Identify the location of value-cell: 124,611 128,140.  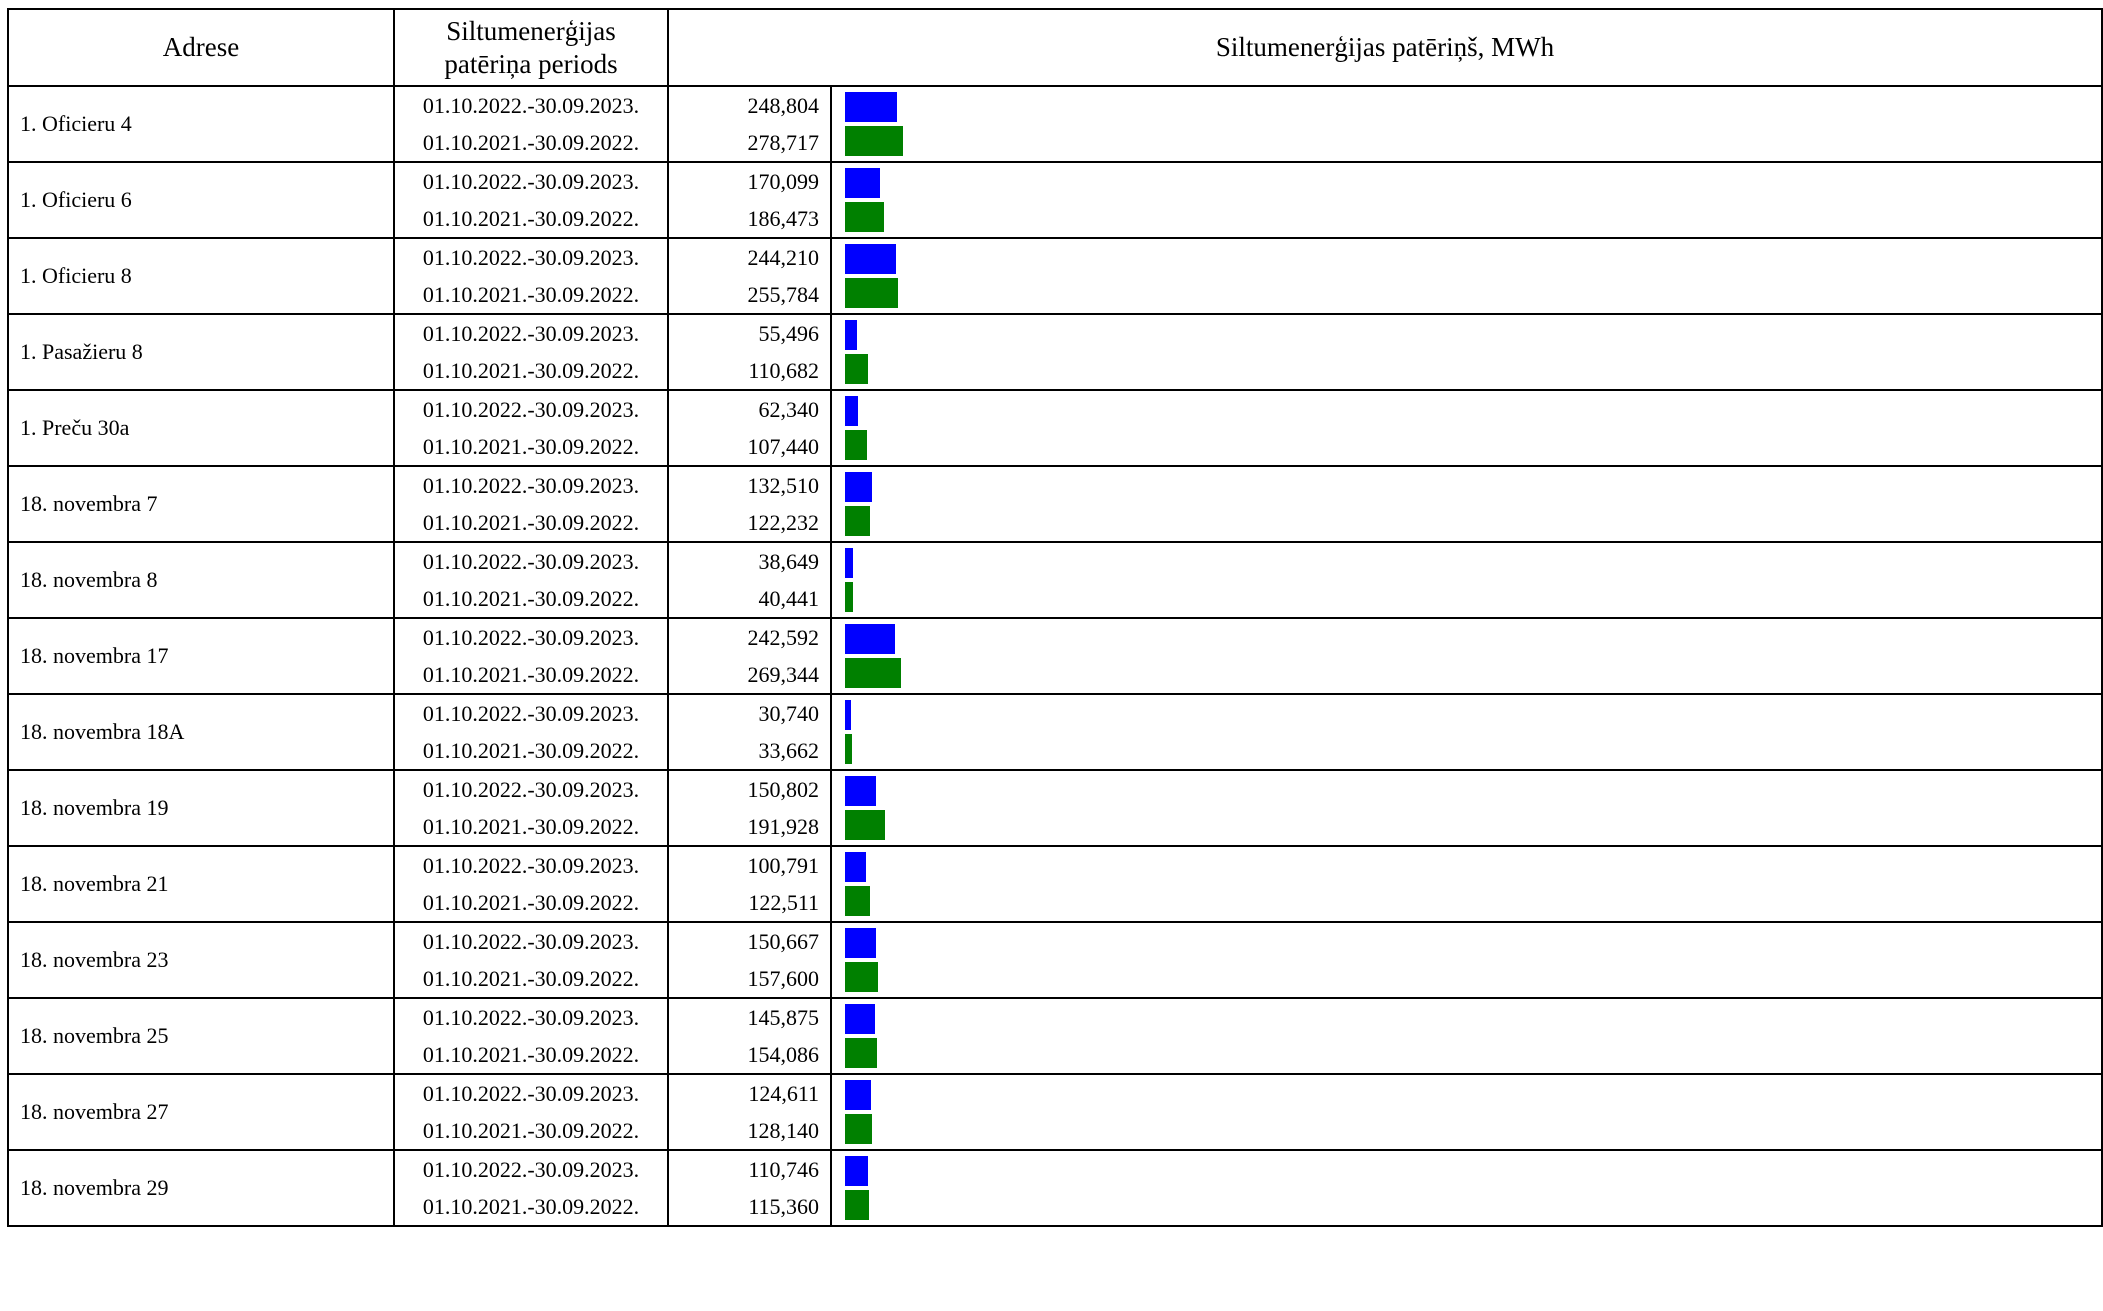
(749, 1112).